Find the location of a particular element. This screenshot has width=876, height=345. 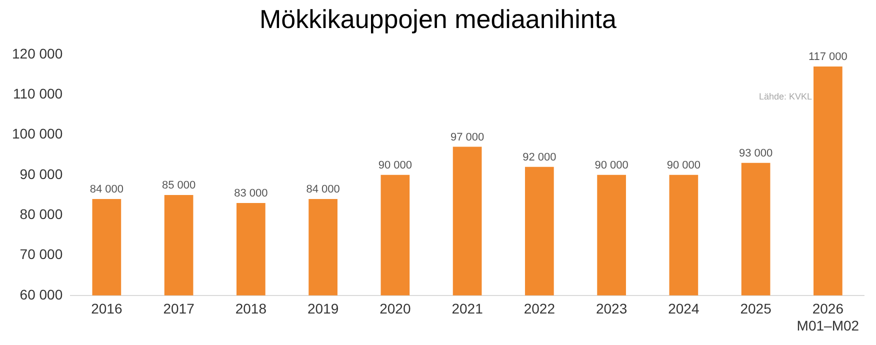

y-tick-label: 100 000 is located at coordinates (37, 134).